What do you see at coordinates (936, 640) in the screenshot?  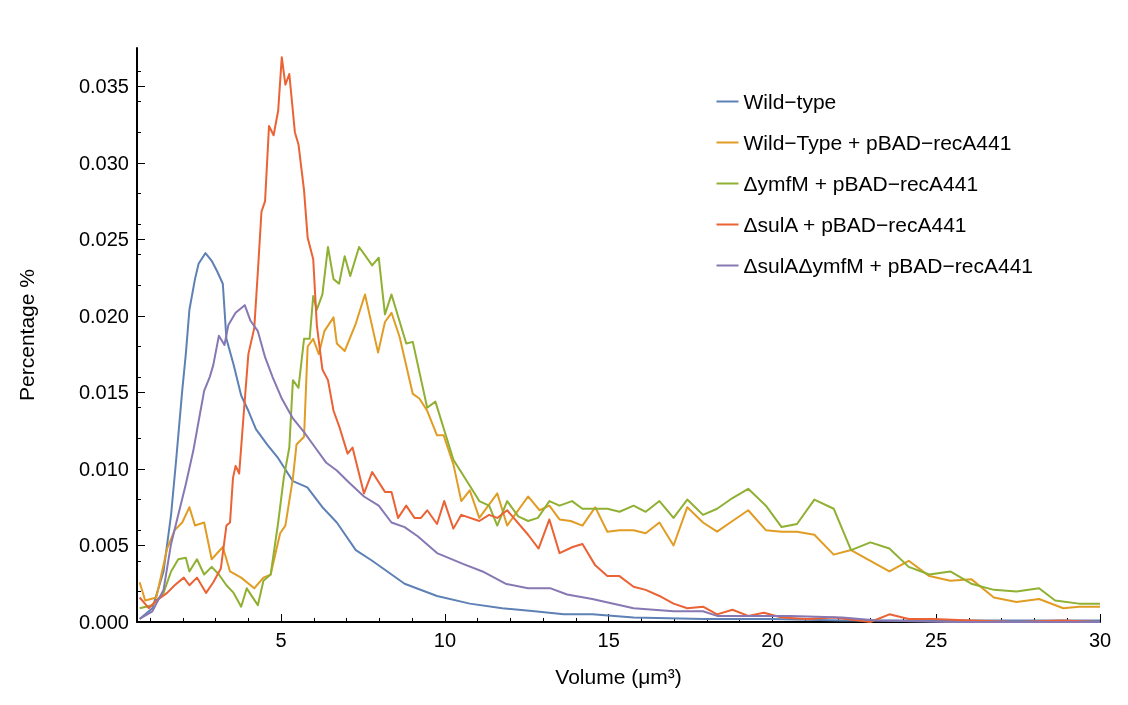 I see `x-tick-label: 25` at bounding box center [936, 640].